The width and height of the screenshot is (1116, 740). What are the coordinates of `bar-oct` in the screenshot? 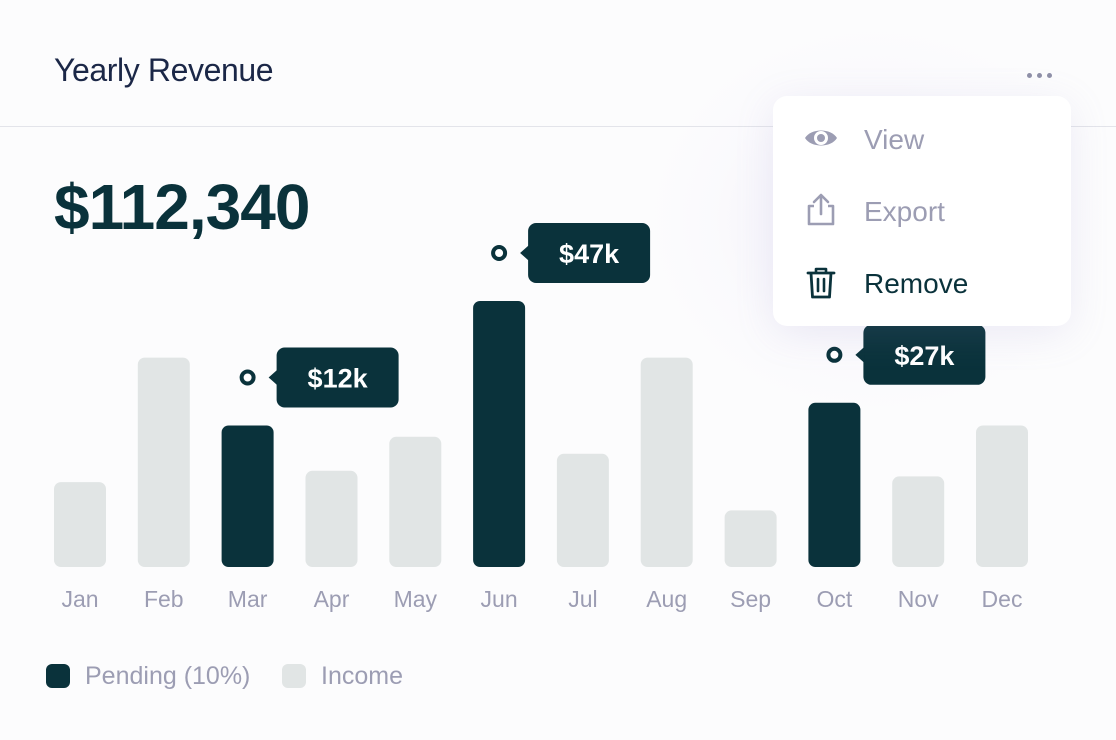 It's located at (834, 484).